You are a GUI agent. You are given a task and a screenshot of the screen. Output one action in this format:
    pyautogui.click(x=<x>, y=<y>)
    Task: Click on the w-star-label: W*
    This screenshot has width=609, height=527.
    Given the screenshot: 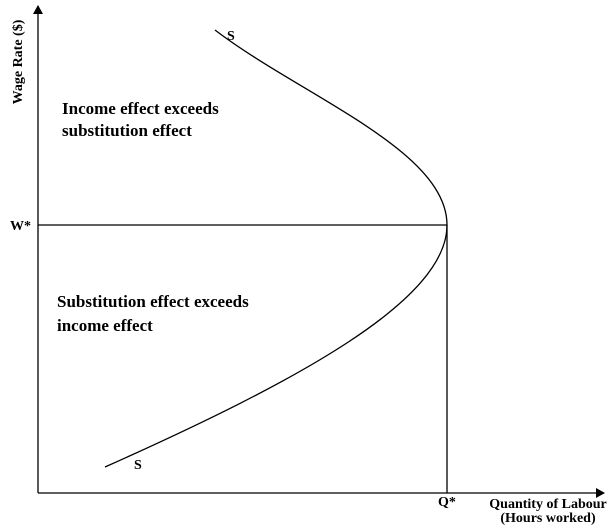 What is the action you would take?
    pyautogui.click(x=20, y=226)
    